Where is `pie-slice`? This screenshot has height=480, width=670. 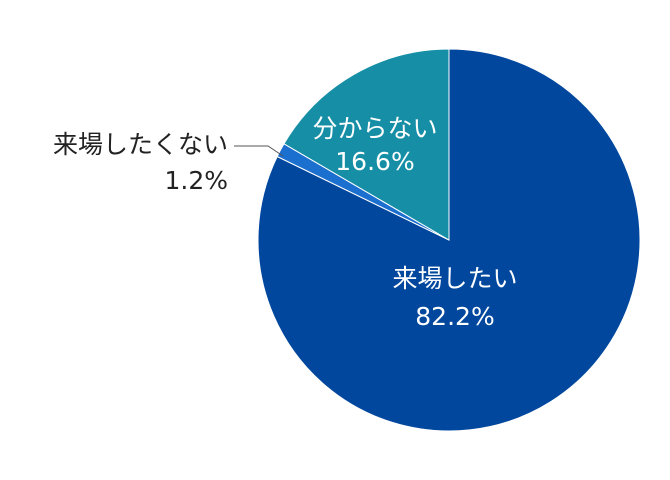
pie-slice is located at coordinates (366, 144).